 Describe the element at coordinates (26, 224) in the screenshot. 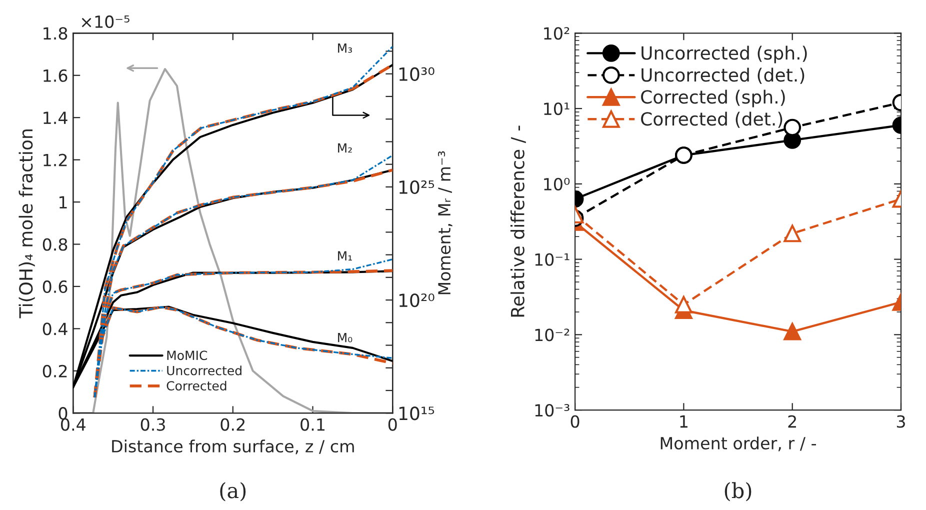

I see `y-axis-title: Ti(OH)₄ mole fraction` at that location.